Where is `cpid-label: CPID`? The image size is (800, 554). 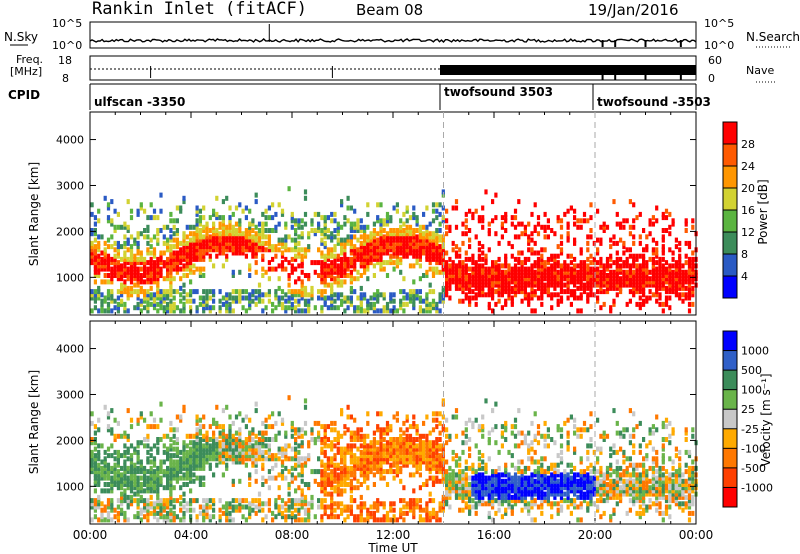 cpid-label: CPID is located at coordinates (24, 95).